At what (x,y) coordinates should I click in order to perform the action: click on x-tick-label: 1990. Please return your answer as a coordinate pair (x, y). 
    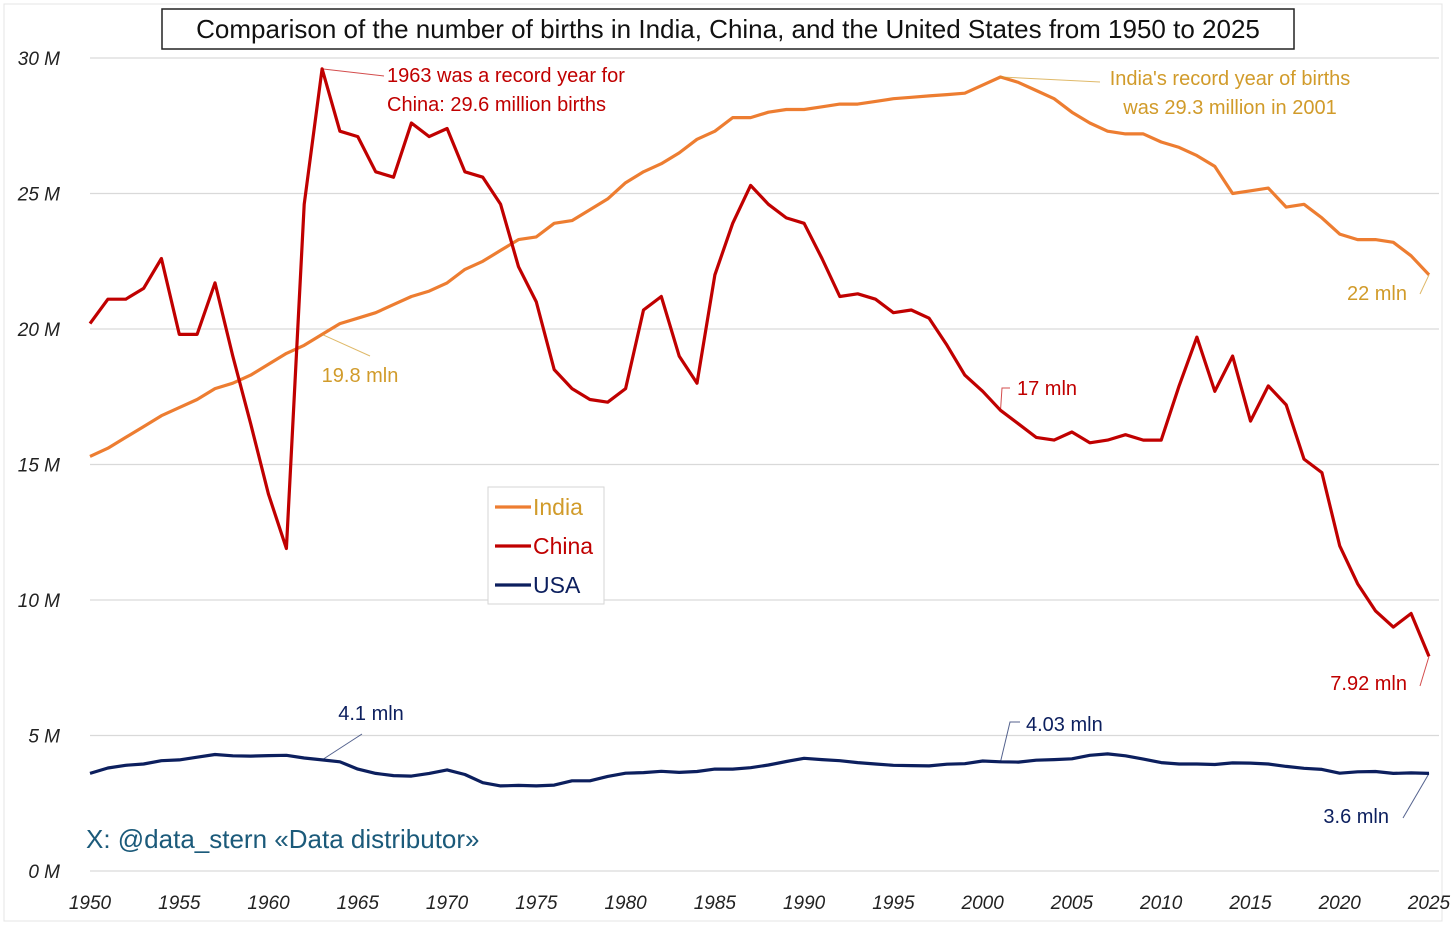
    Looking at the image, I should click on (804, 903).